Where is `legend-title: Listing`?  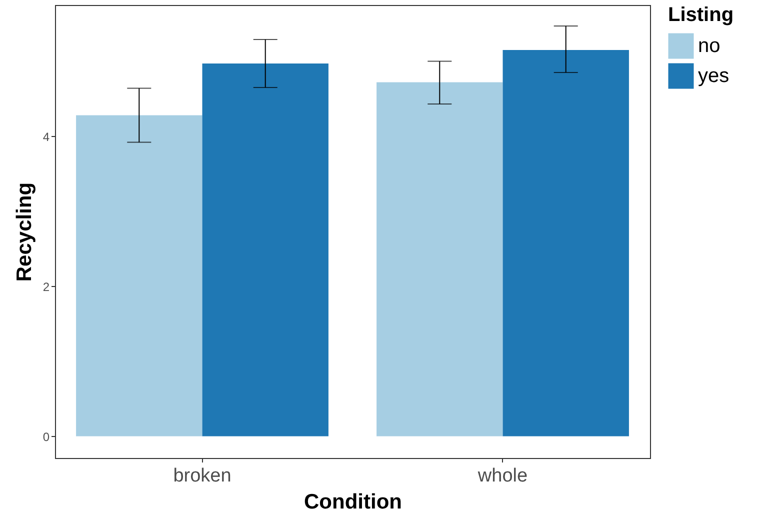 legend-title: Listing is located at coordinates (701, 15).